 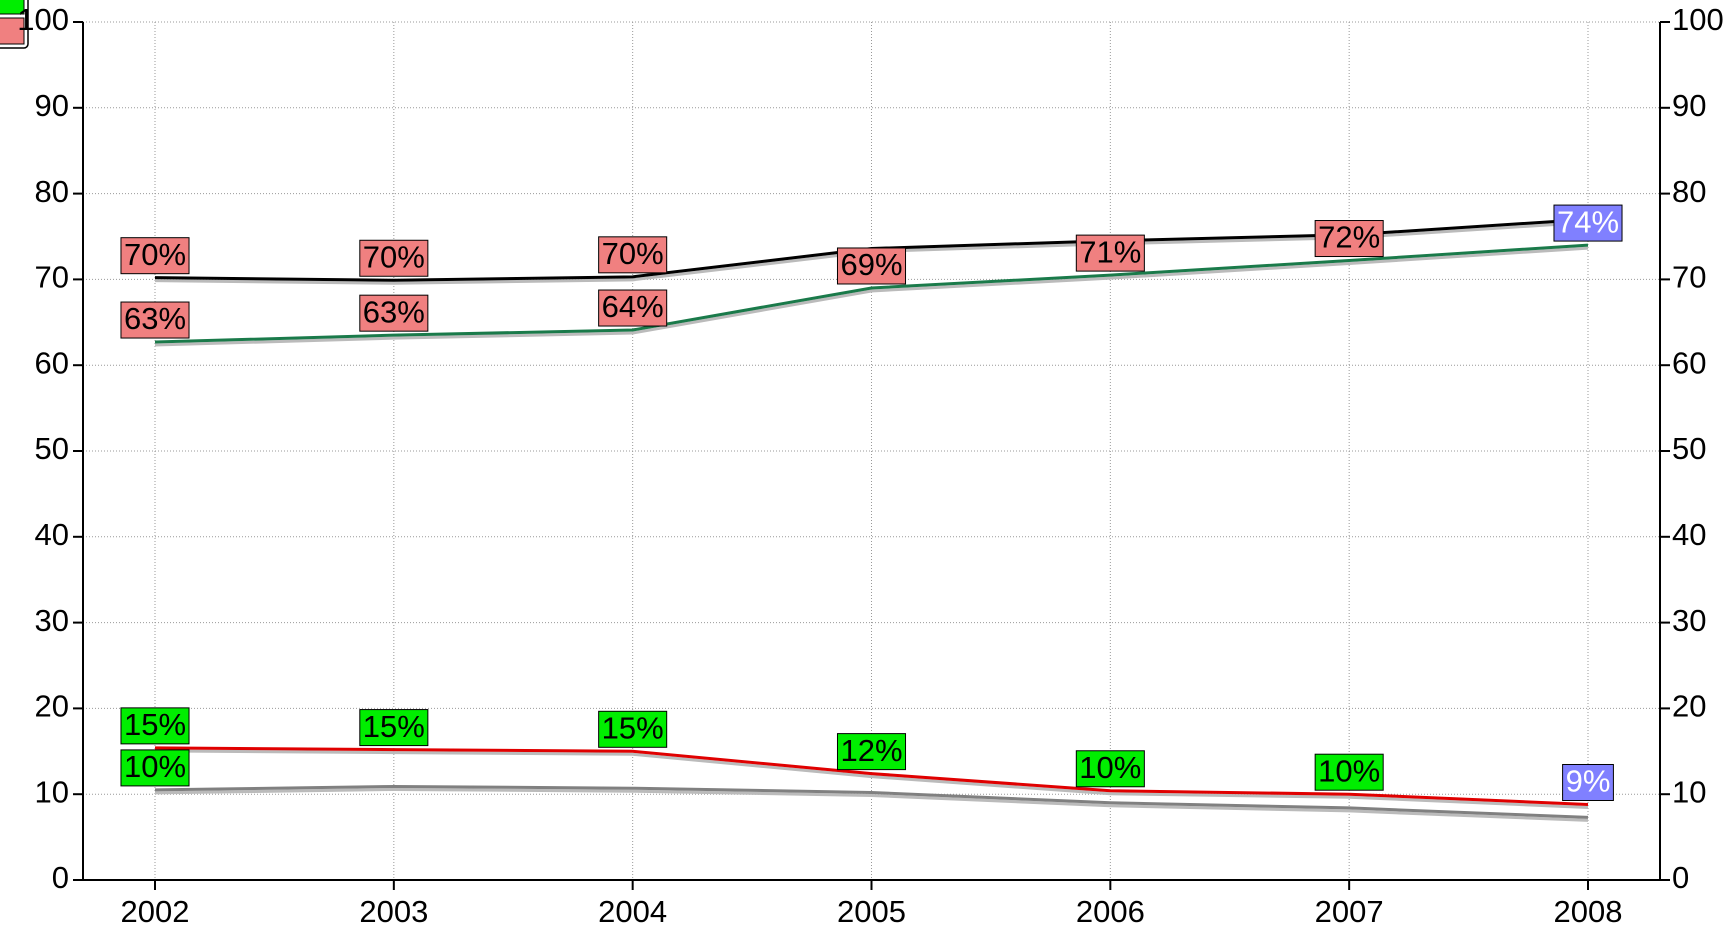 What do you see at coordinates (43, 19) in the screenshot?
I see `y-tick-label: 100` at bounding box center [43, 19].